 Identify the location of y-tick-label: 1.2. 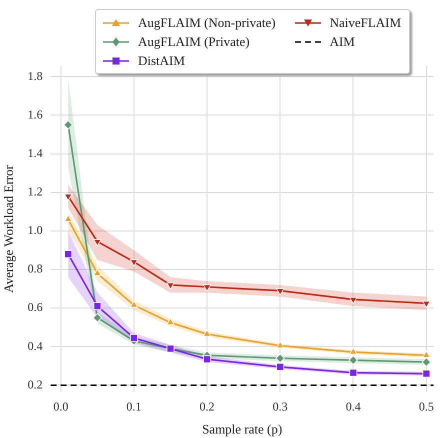
(35, 191).